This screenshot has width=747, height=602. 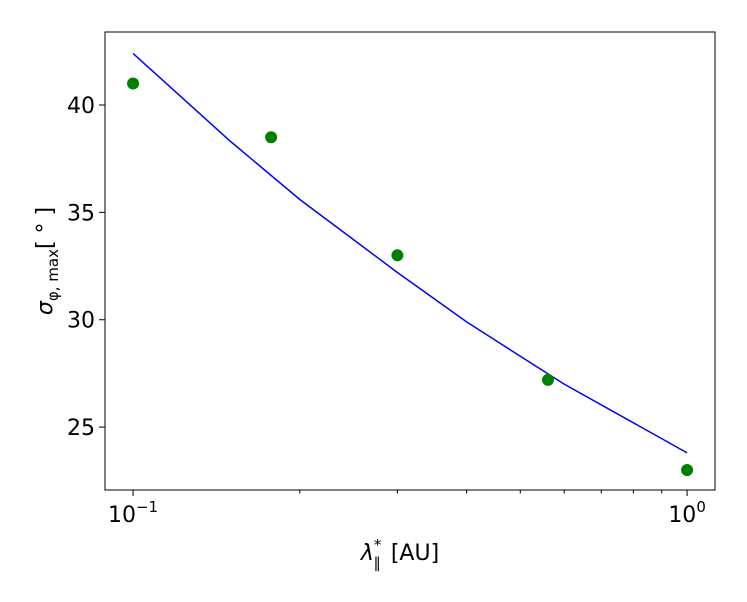 I want to click on y-label-symbol: σ, so click(x=45, y=307).